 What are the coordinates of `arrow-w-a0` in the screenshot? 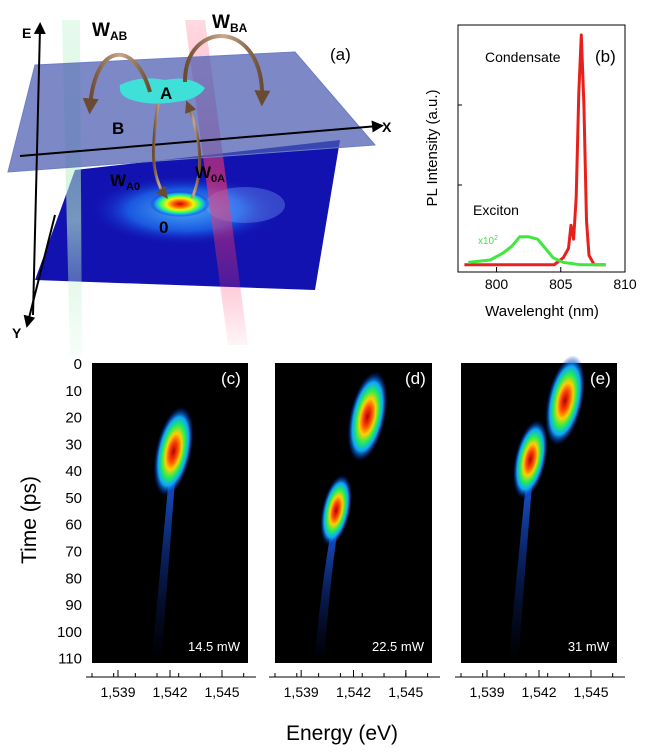 It's located at (160, 151).